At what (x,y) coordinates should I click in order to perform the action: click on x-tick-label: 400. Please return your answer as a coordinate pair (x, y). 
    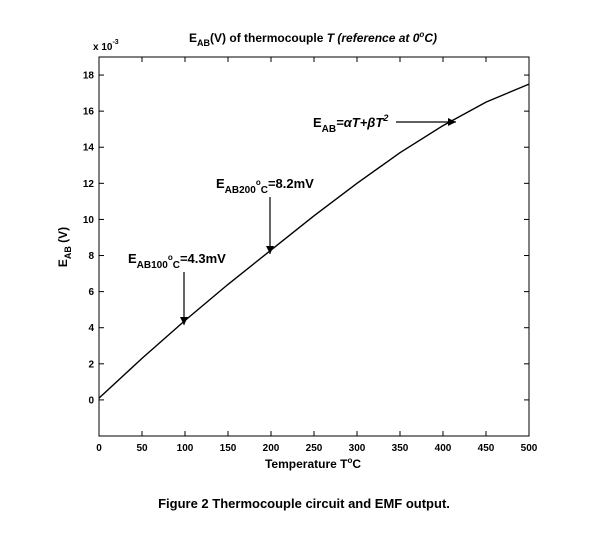
    Looking at the image, I should click on (443, 448).